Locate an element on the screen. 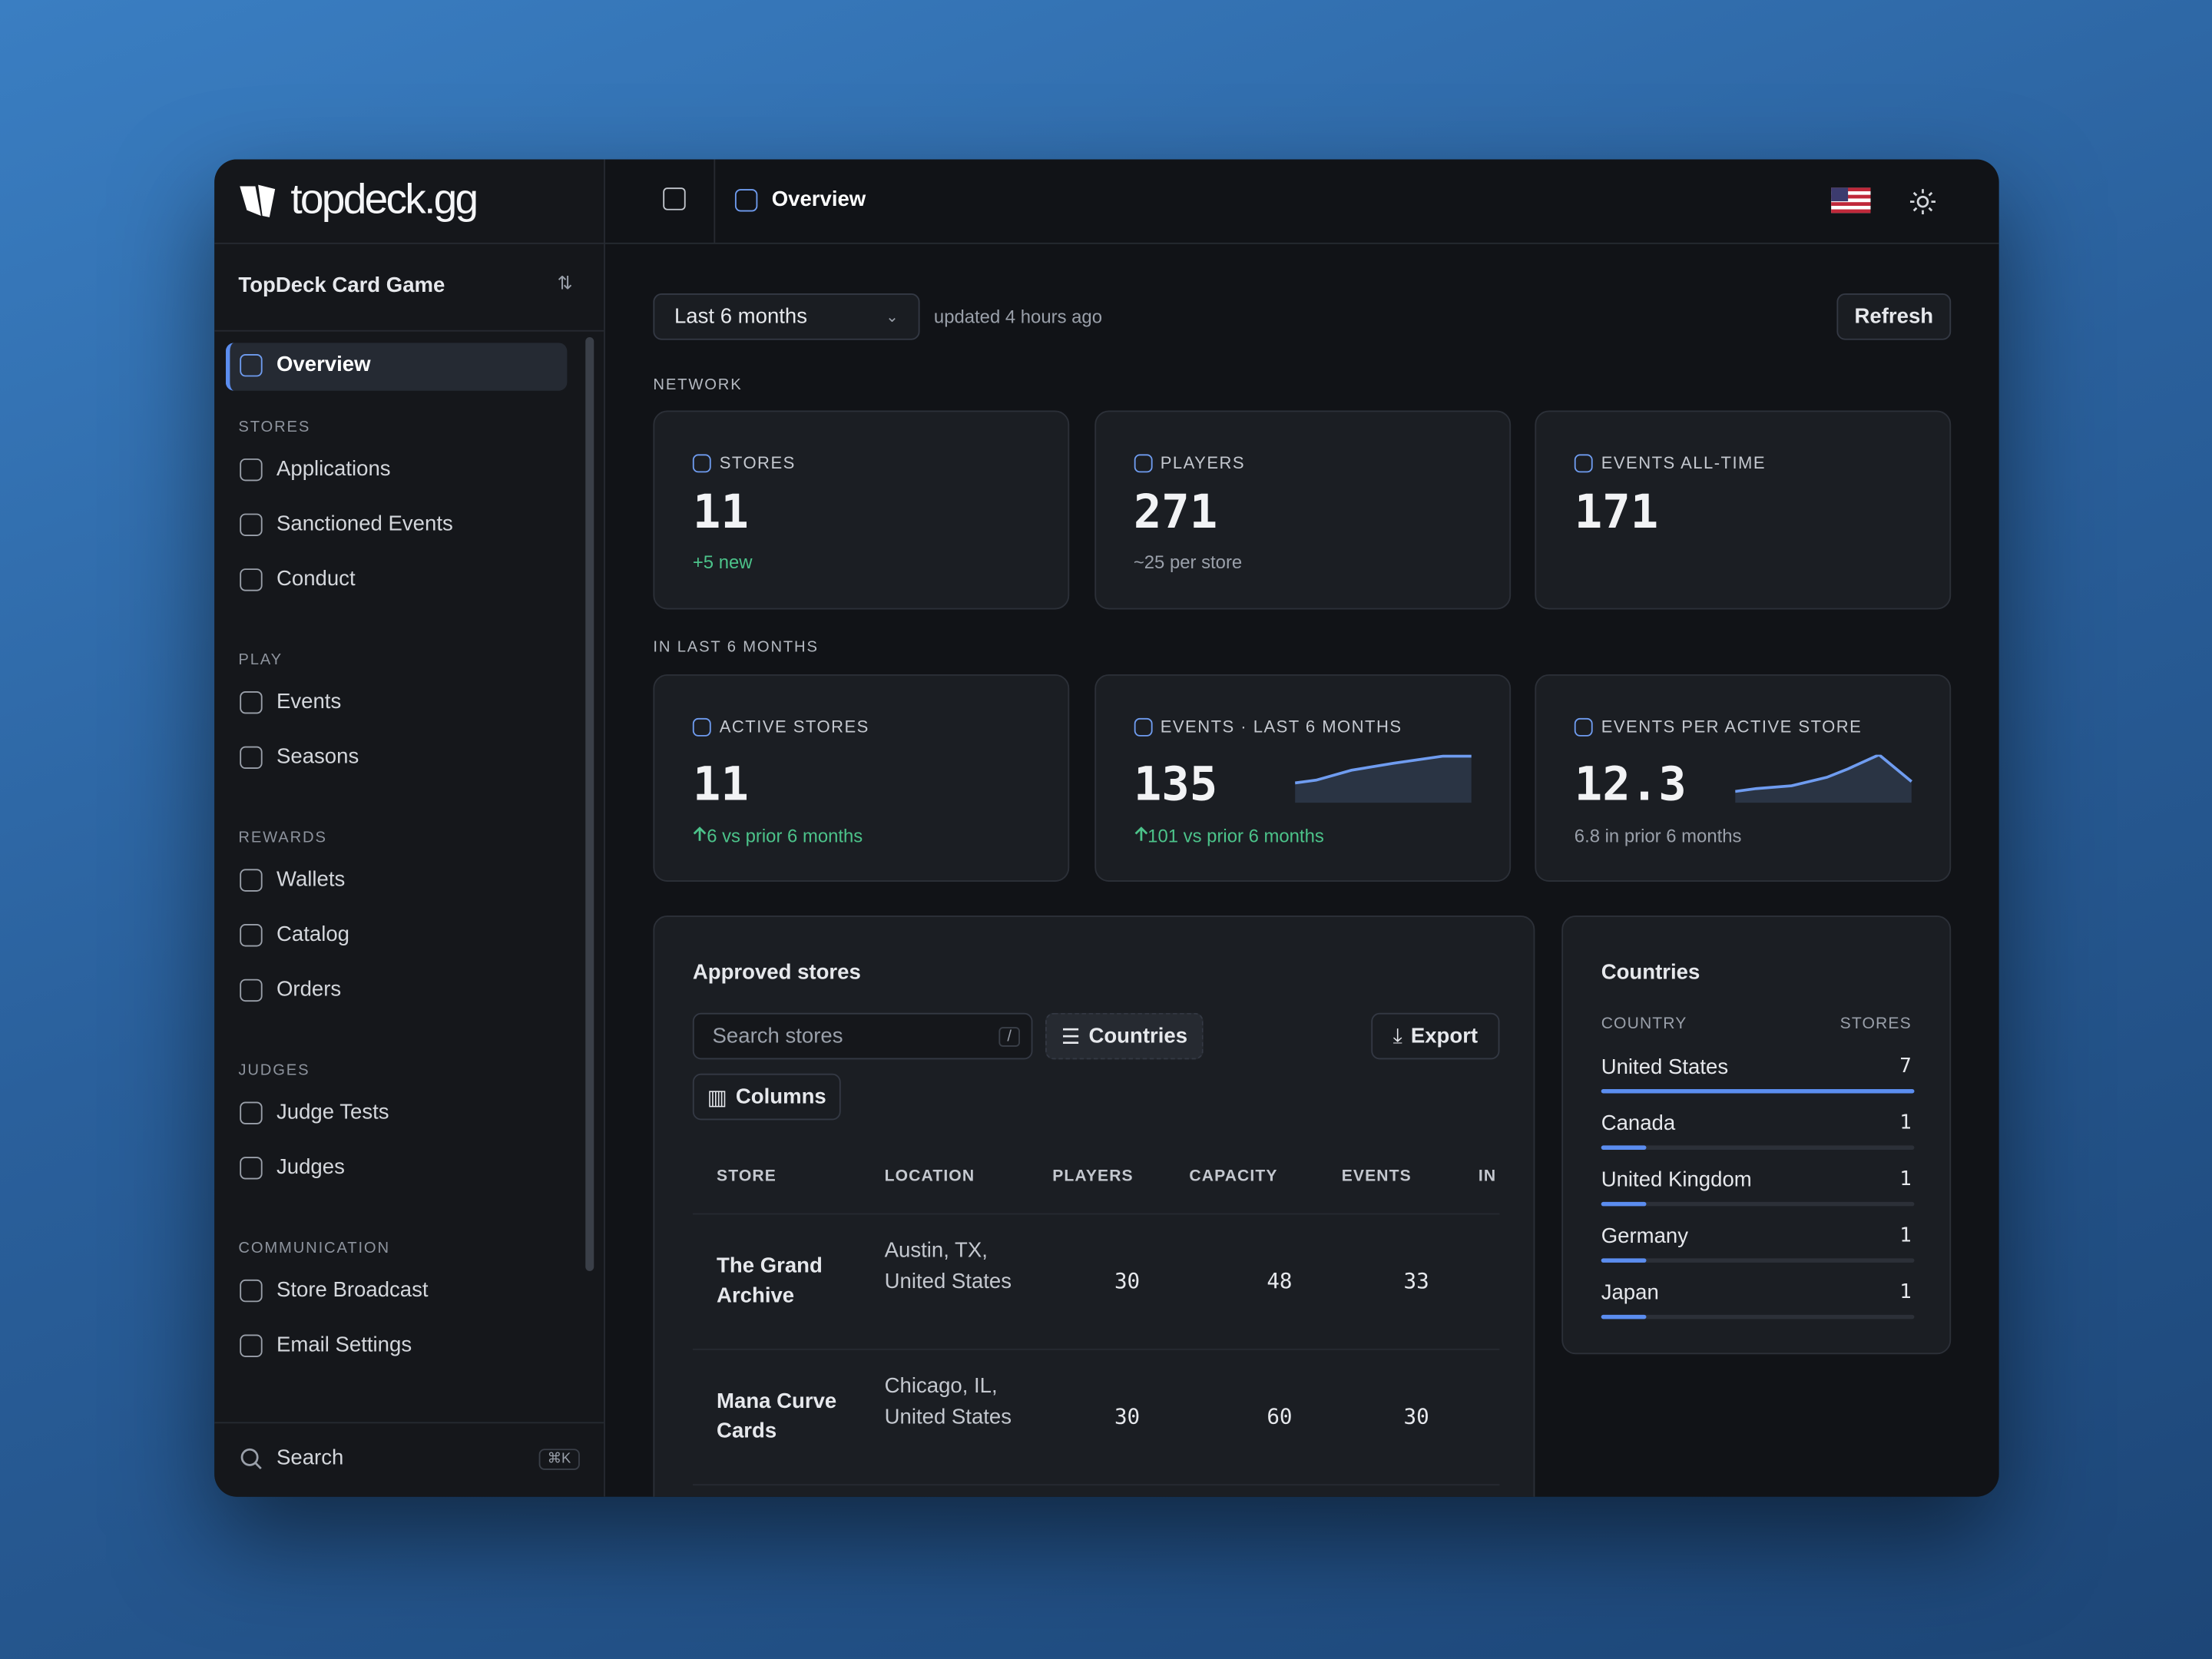  panel-title: Countries is located at coordinates (1651, 973).